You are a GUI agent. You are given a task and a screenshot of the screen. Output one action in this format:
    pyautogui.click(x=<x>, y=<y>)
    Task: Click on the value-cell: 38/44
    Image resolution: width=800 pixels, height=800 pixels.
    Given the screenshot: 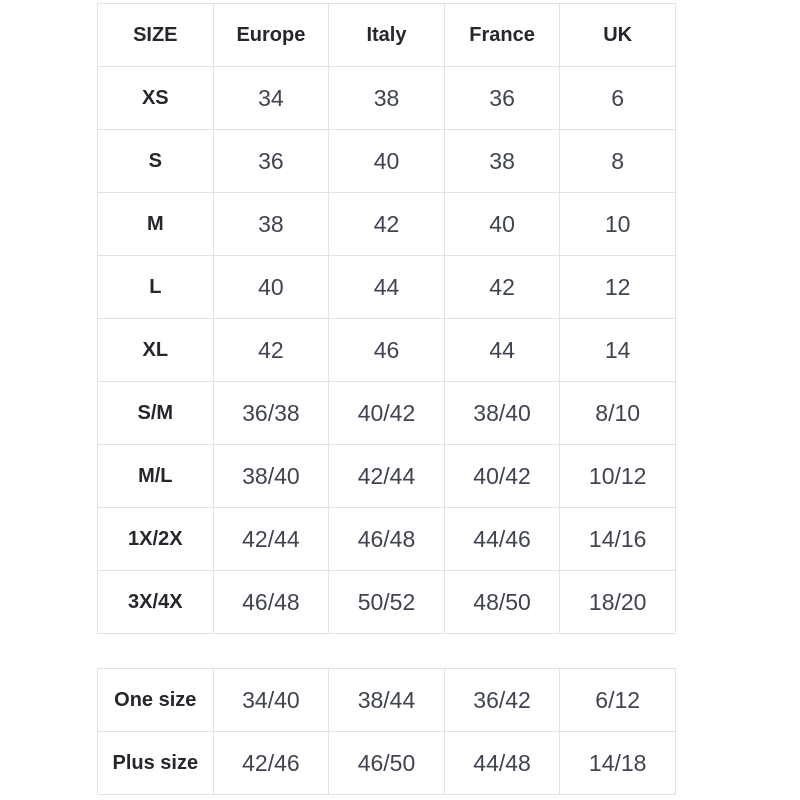 What is the action you would take?
    pyautogui.click(x=386, y=700)
    